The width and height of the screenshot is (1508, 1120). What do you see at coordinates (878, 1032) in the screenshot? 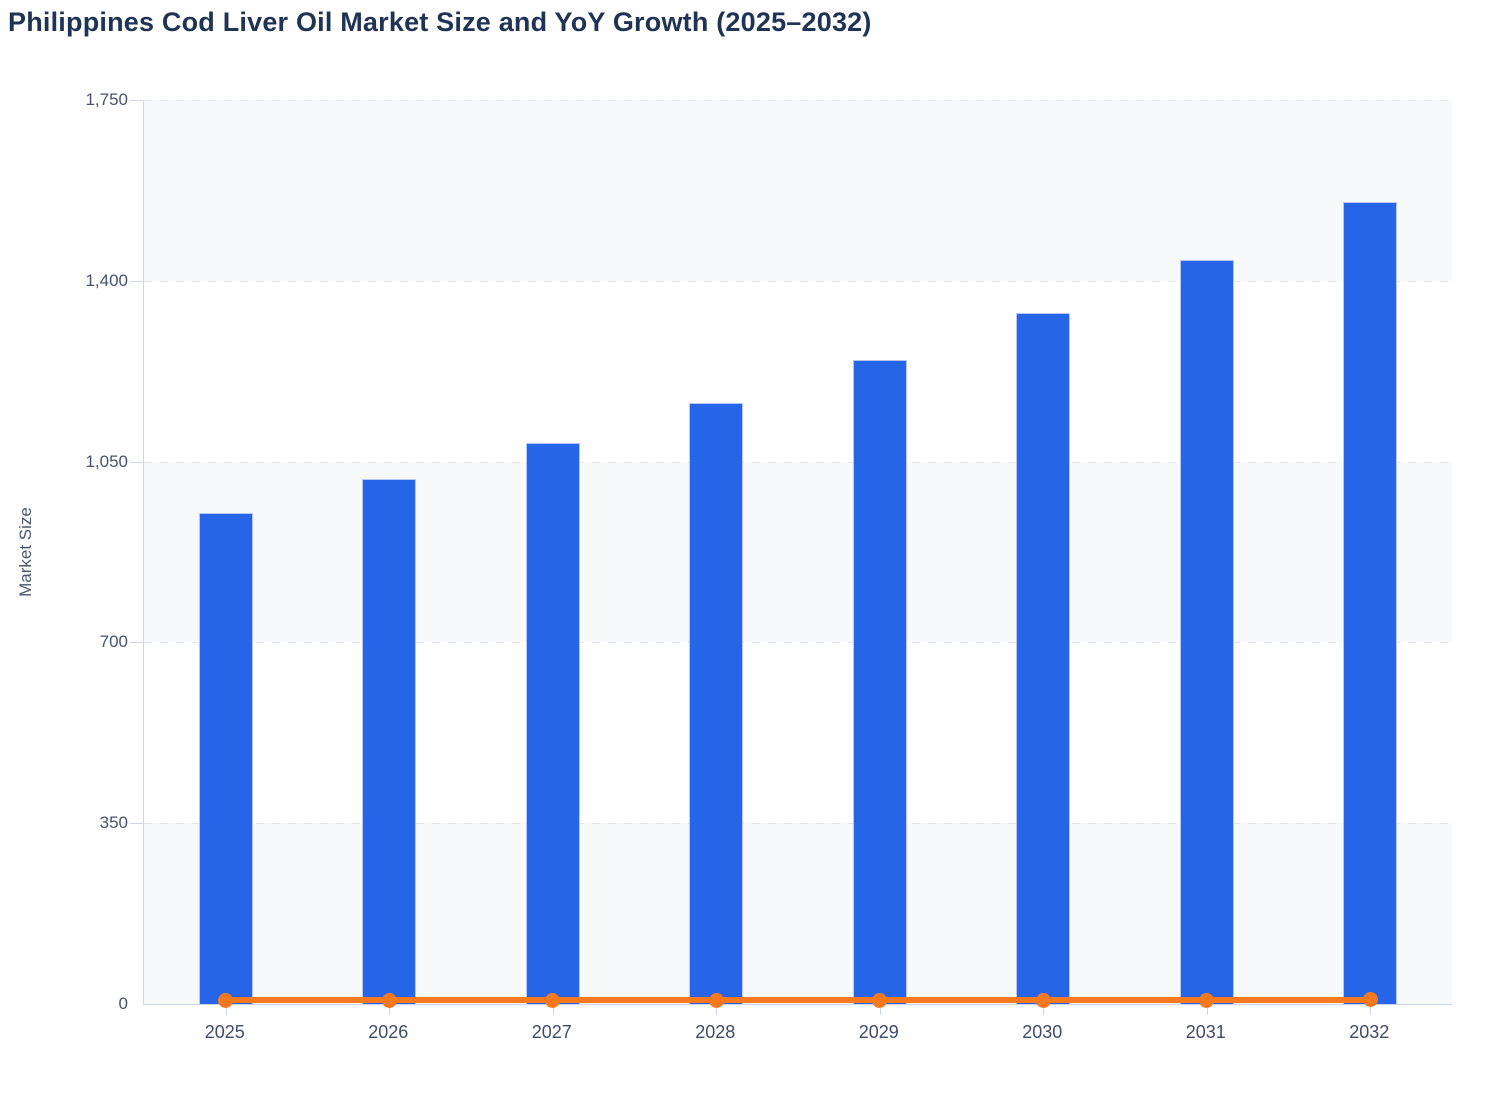
I see `x-tick-label: 2029` at bounding box center [878, 1032].